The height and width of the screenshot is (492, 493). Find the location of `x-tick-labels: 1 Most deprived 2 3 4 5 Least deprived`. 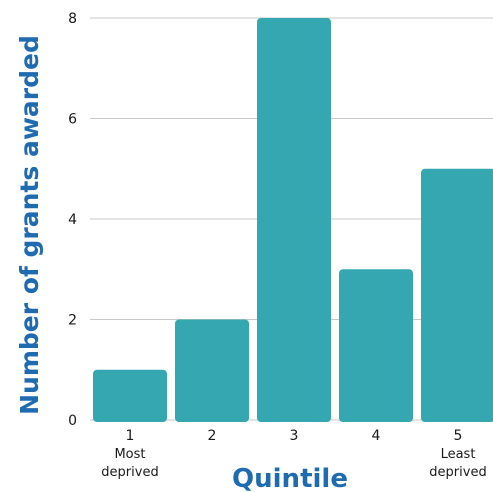

x-tick-labels: 1 Most deprived 2 3 4 5 Least deprived is located at coordinates (293, 454).